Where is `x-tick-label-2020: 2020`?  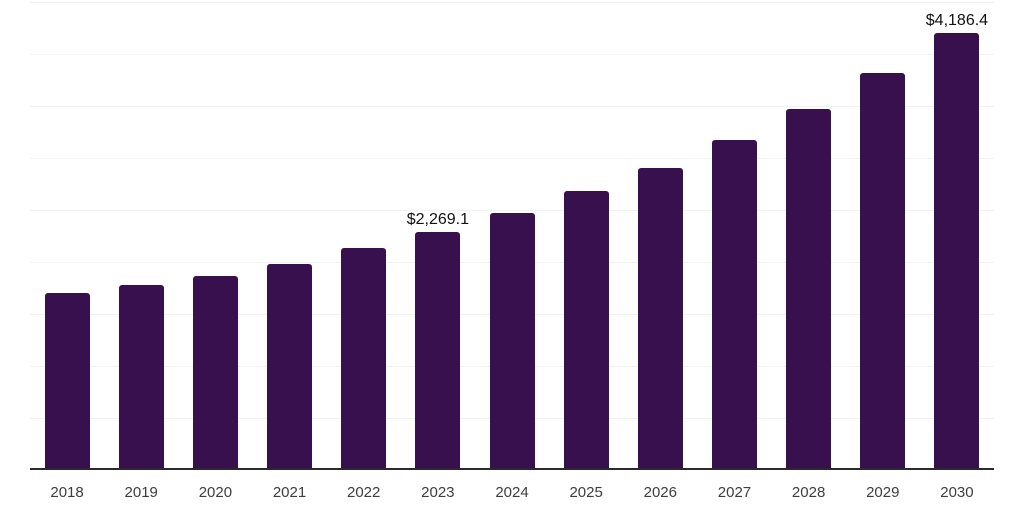
x-tick-label-2020: 2020 is located at coordinates (215, 492).